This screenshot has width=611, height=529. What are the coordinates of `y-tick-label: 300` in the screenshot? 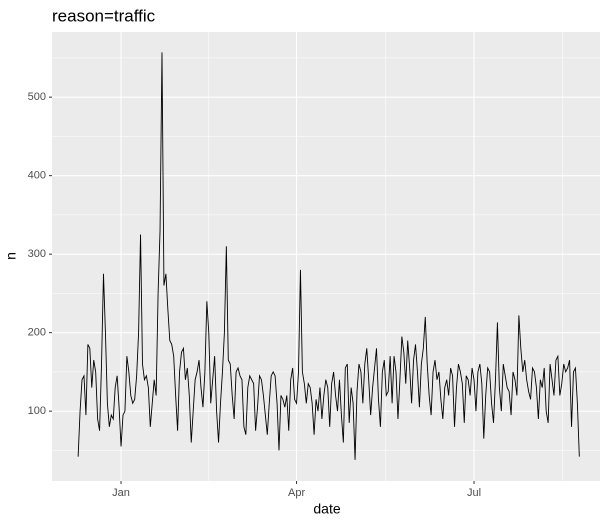 It's located at (37, 254).